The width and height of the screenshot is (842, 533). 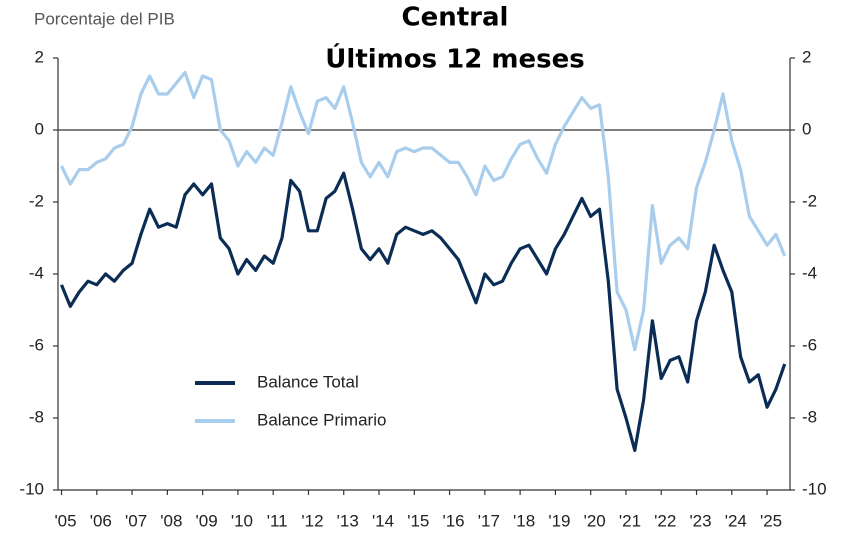 I want to click on x-tick-label: '08, so click(x=171, y=520).